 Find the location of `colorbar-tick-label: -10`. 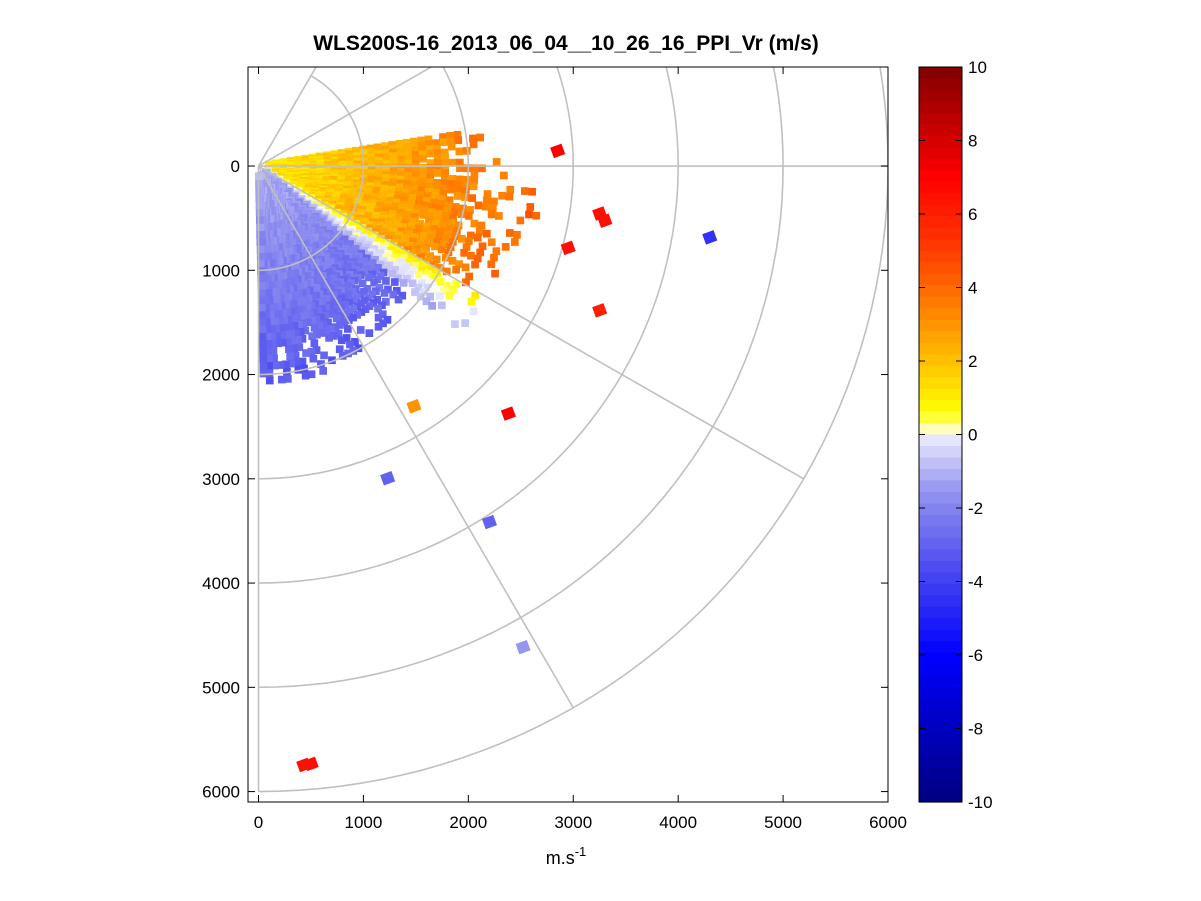

colorbar-tick-label: -10 is located at coordinates (980, 802).